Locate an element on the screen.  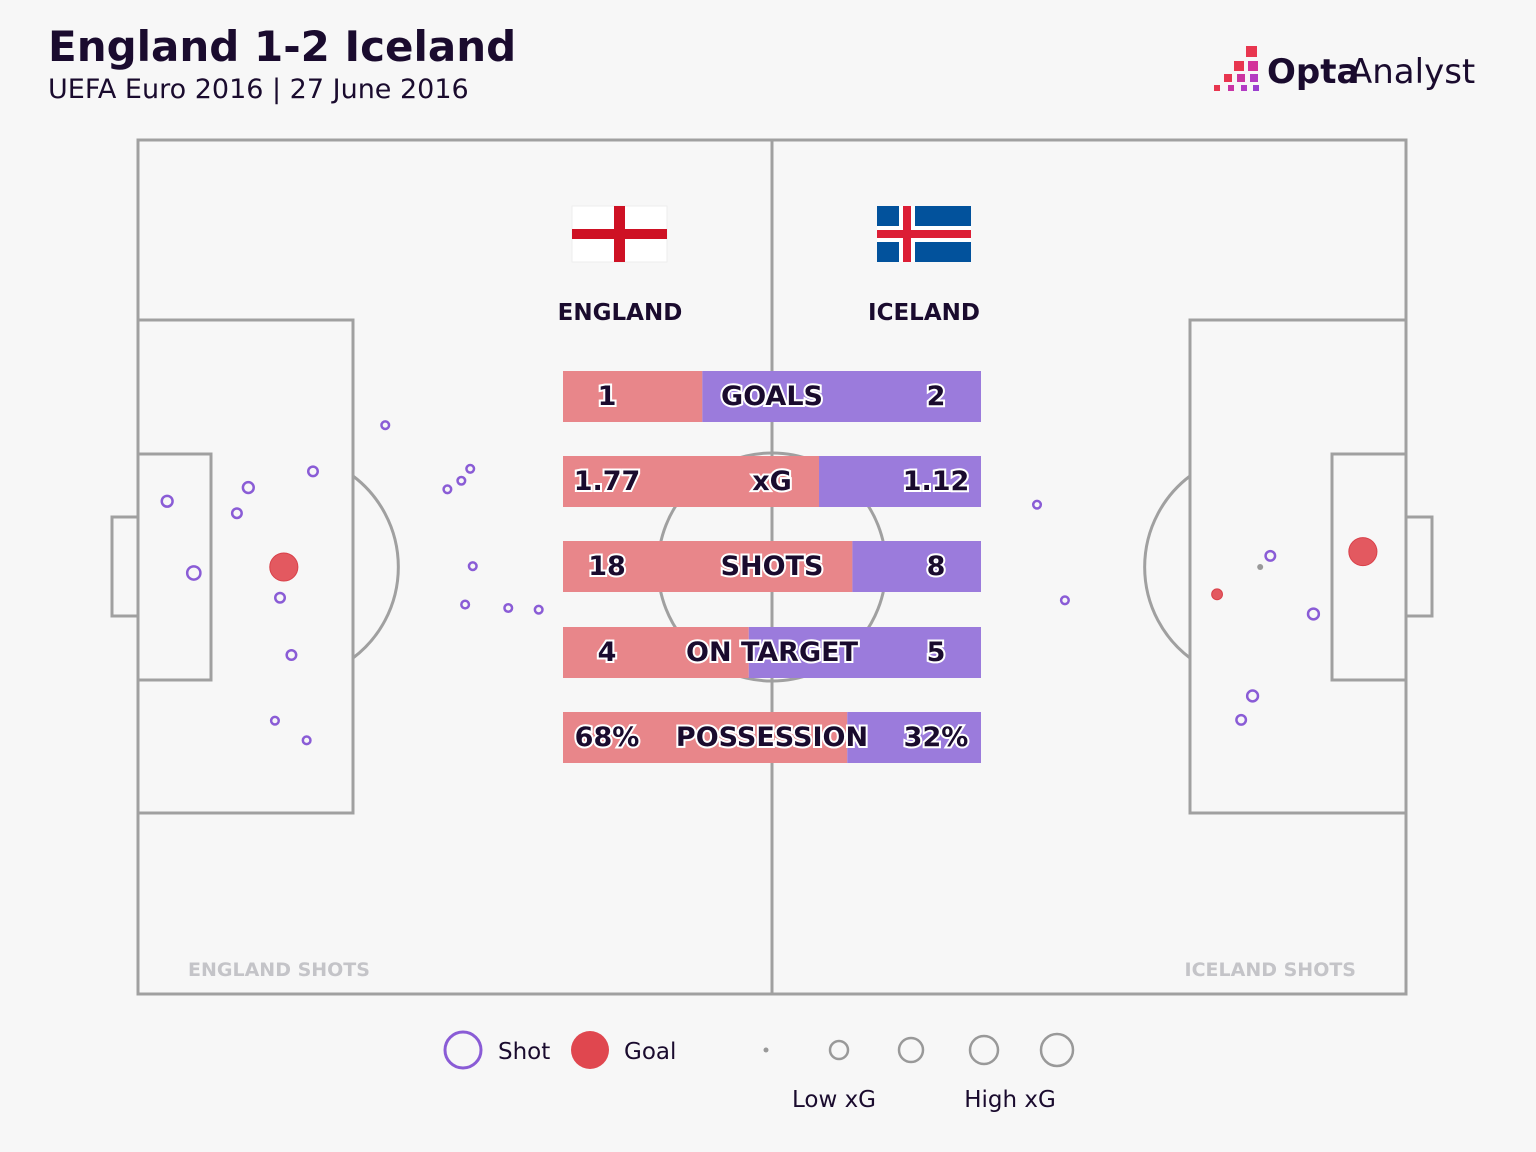
legend-xg-size-4-icon is located at coordinates (984, 1050).